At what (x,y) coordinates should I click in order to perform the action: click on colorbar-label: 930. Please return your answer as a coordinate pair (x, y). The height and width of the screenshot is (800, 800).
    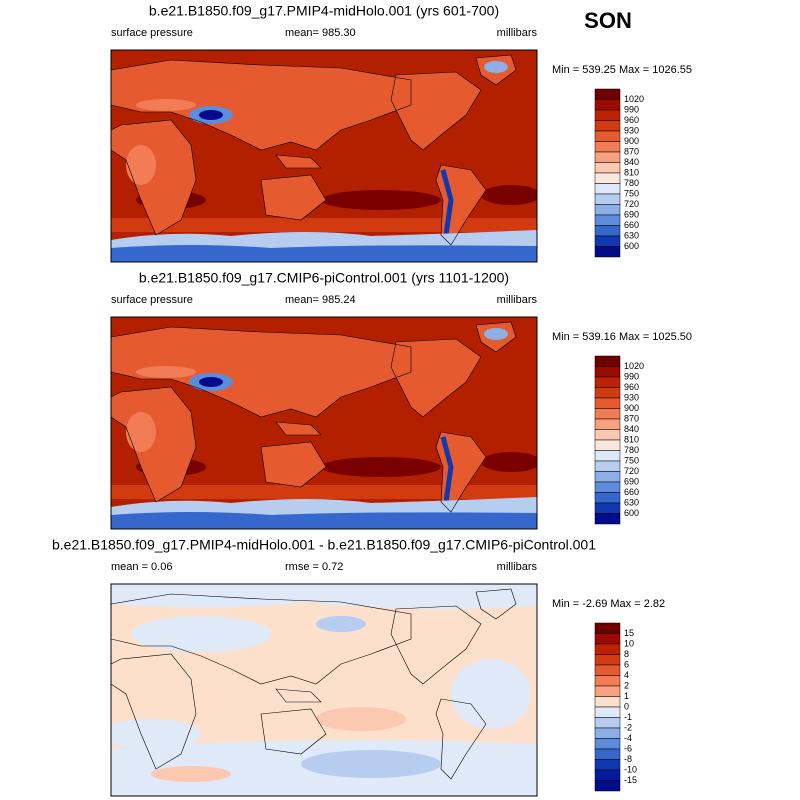
    Looking at the image, I should click on (631, 397).